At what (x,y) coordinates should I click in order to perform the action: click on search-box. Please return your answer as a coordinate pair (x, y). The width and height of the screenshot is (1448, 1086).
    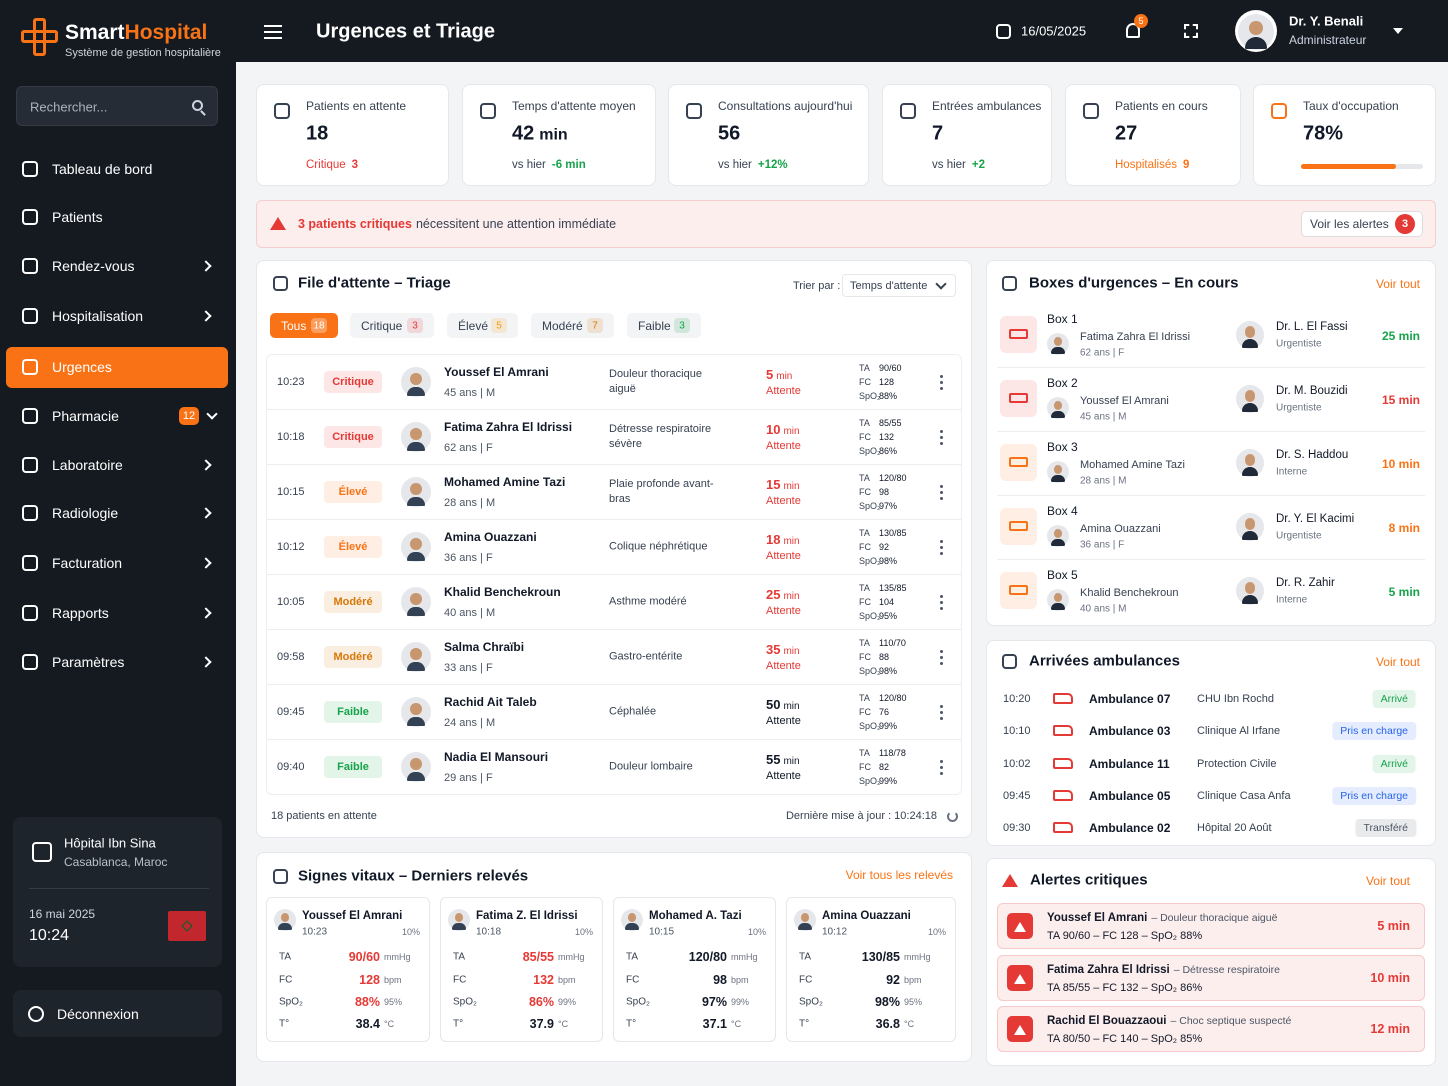
    Looking at the image, I should click on (117, 106).